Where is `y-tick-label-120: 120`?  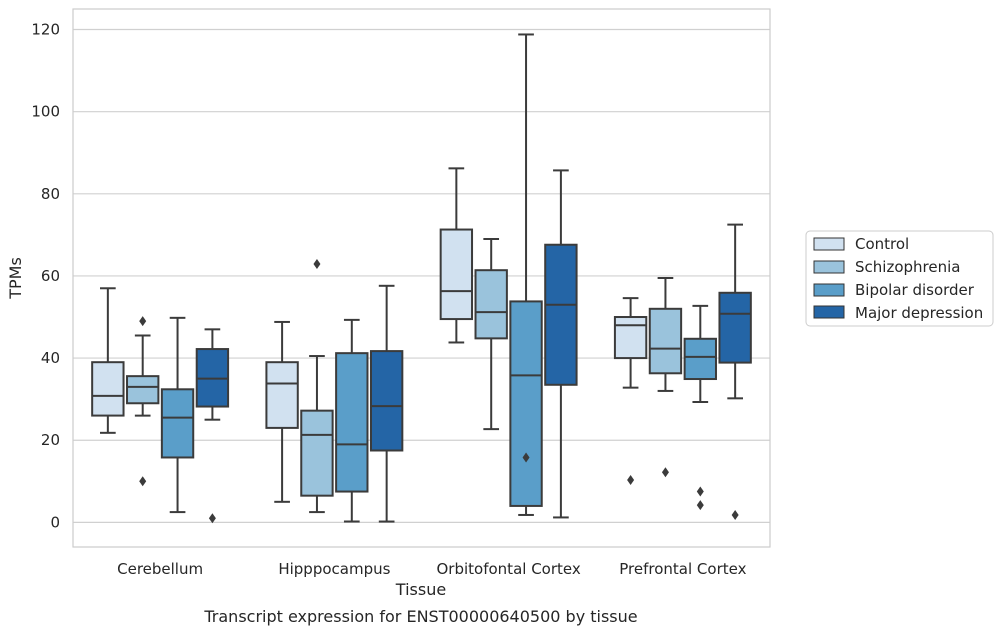 y-tick-label-120: 120 is located at coordinates (45, 30).